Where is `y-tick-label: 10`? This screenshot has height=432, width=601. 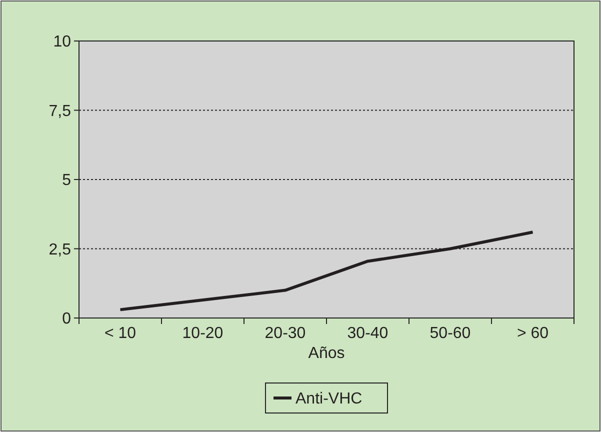 y-tick-label: 10 is located at coordinates (62, 42).